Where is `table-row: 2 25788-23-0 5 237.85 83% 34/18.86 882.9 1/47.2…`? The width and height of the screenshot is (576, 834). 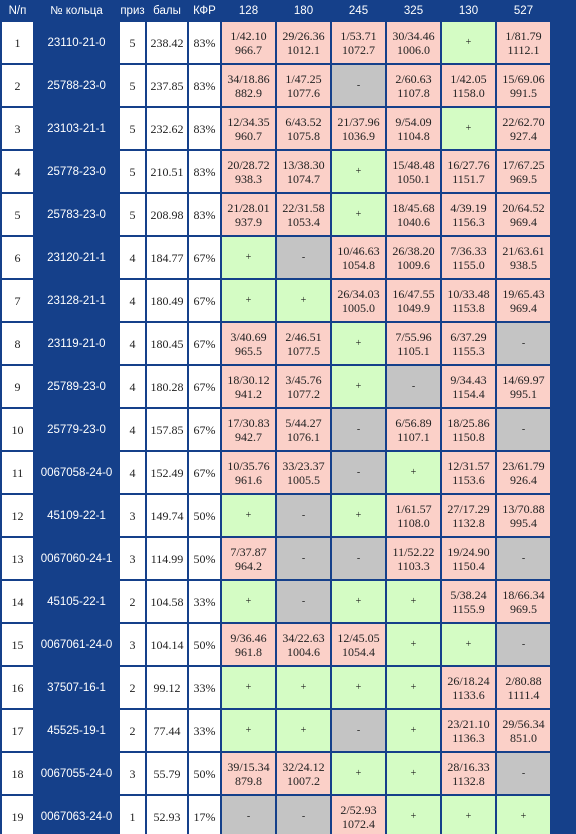
table-row: 2 25788-23-0 5 237.85 83% 34/18.86 882.9 1/47.2… is located at coordinates (276, 85).